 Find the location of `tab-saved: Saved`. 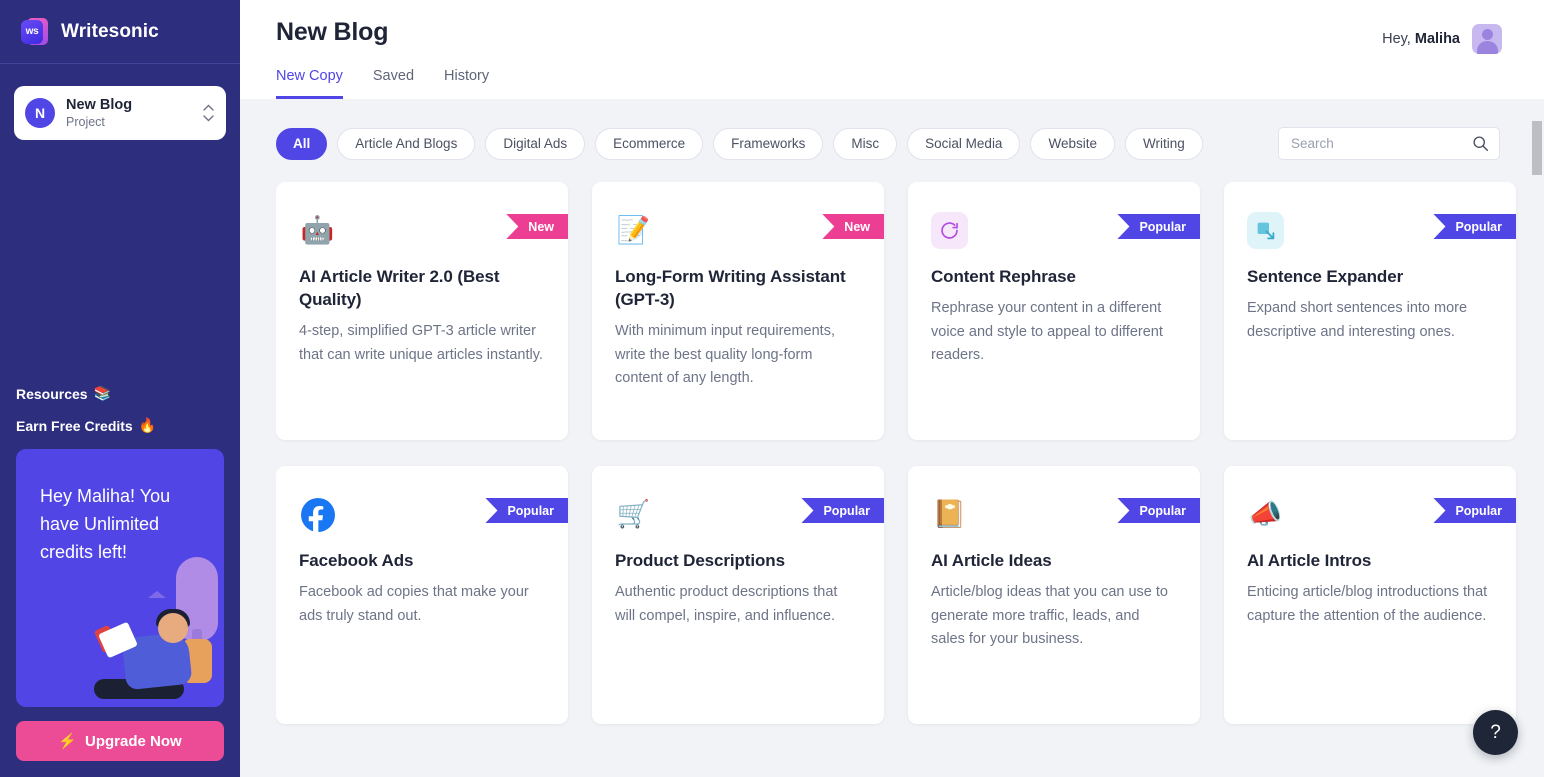

tab-saved: Saved is located at coordinates (393, 76).